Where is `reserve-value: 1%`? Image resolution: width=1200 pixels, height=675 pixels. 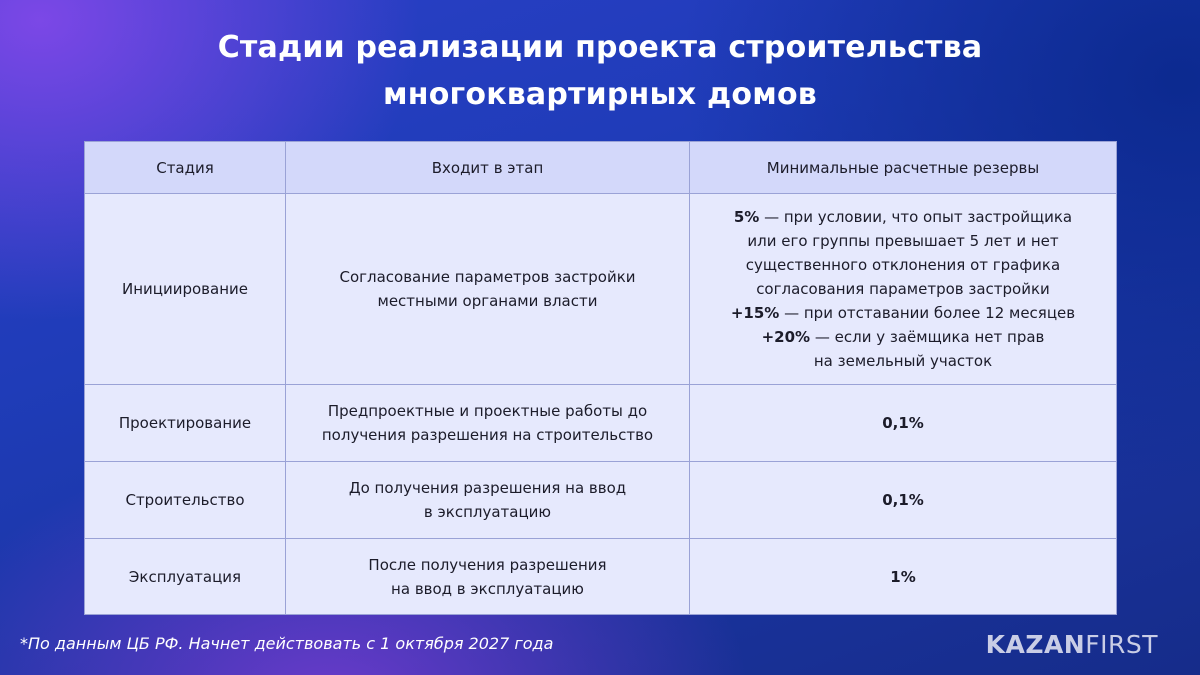
reserve-value: 1% is located at coordinates (903, 576).